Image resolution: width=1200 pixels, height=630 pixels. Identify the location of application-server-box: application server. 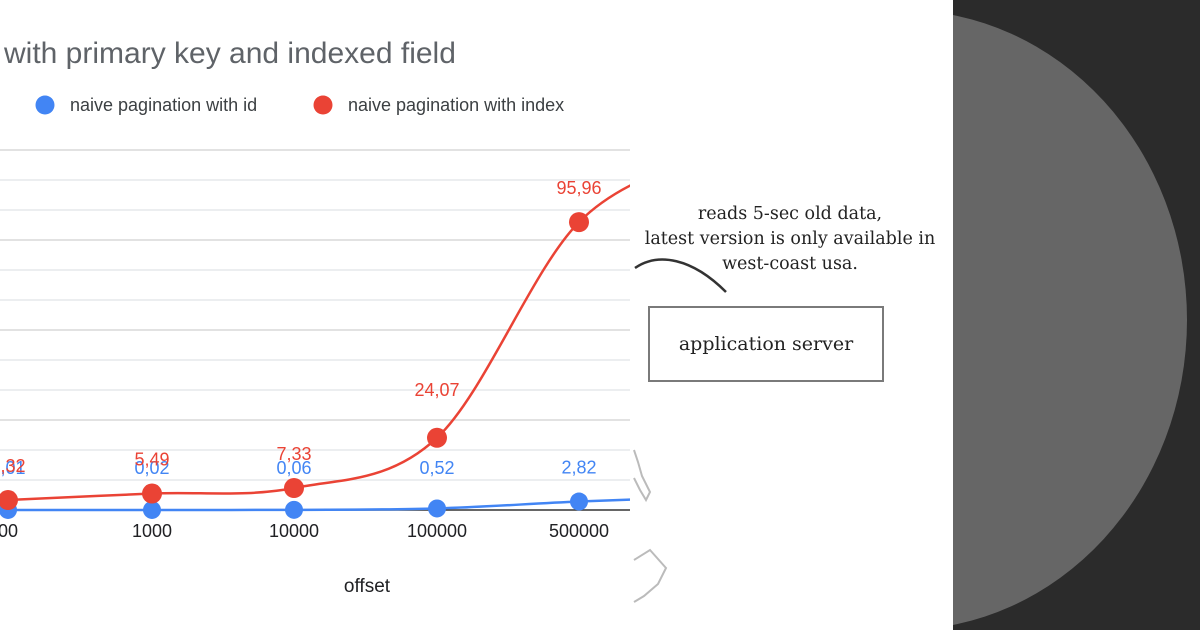
(766, 344).